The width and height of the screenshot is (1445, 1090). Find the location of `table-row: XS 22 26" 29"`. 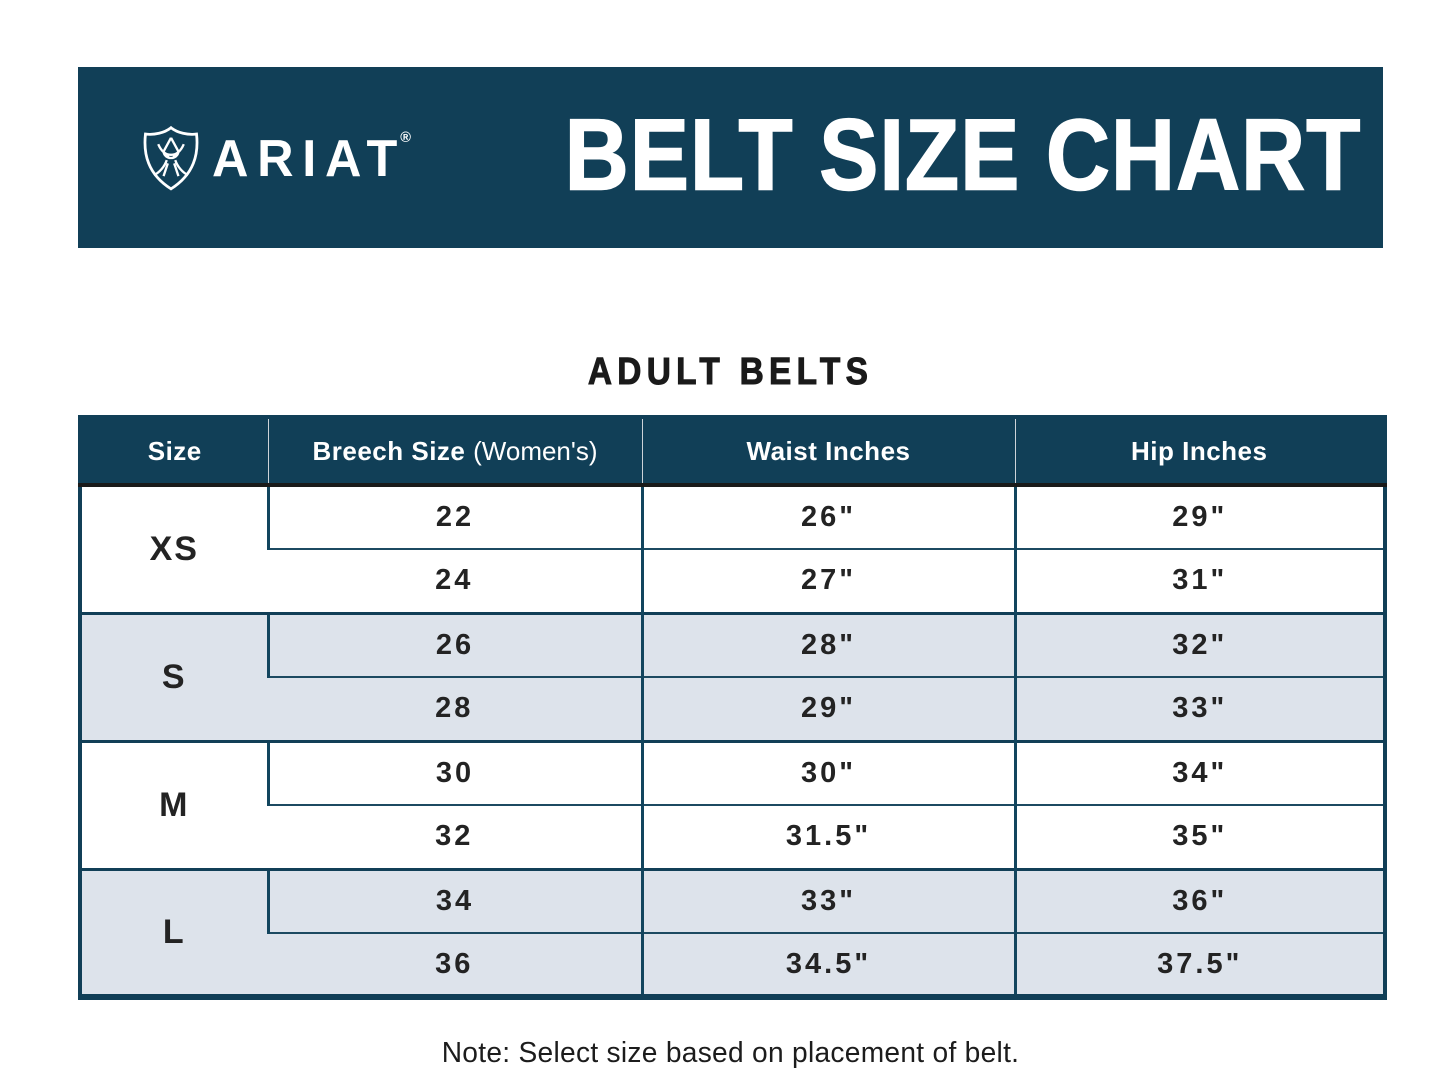

table-row: XS 22 26" 29" is located at coordinates (732, 549).